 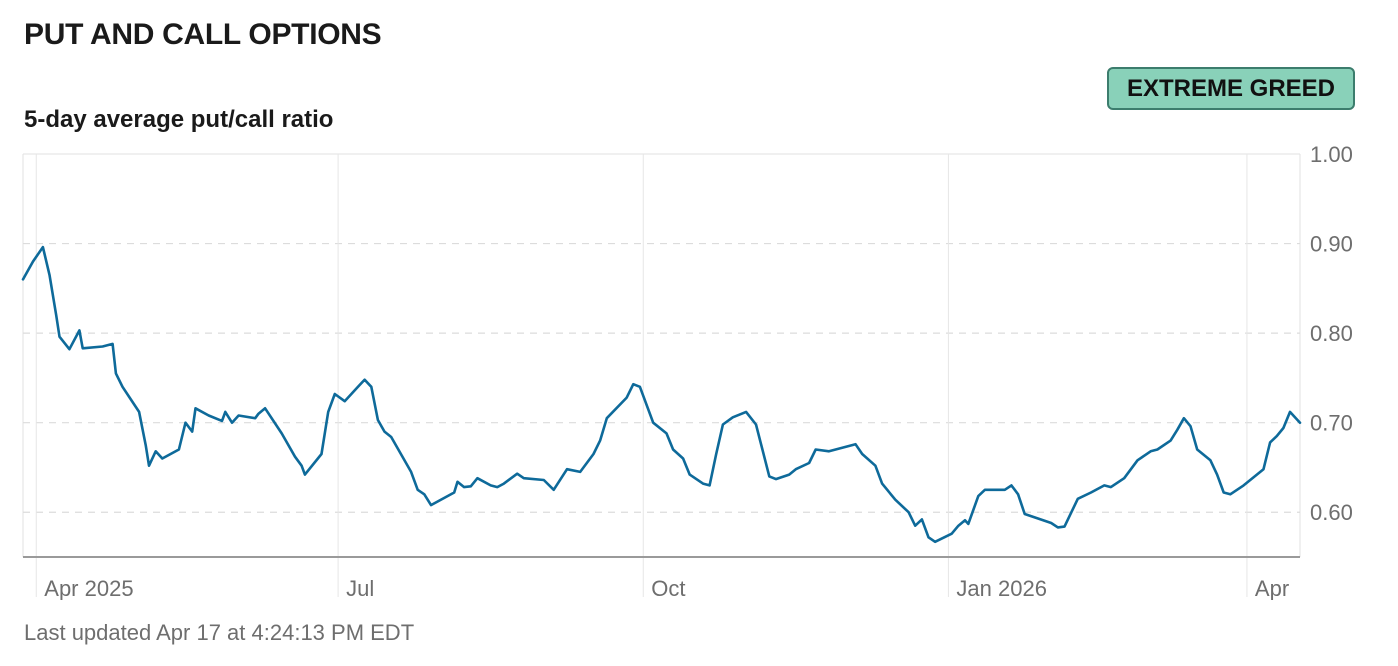 I want to click on y-tick-label: 0.80, so click(x=1331, y=333).